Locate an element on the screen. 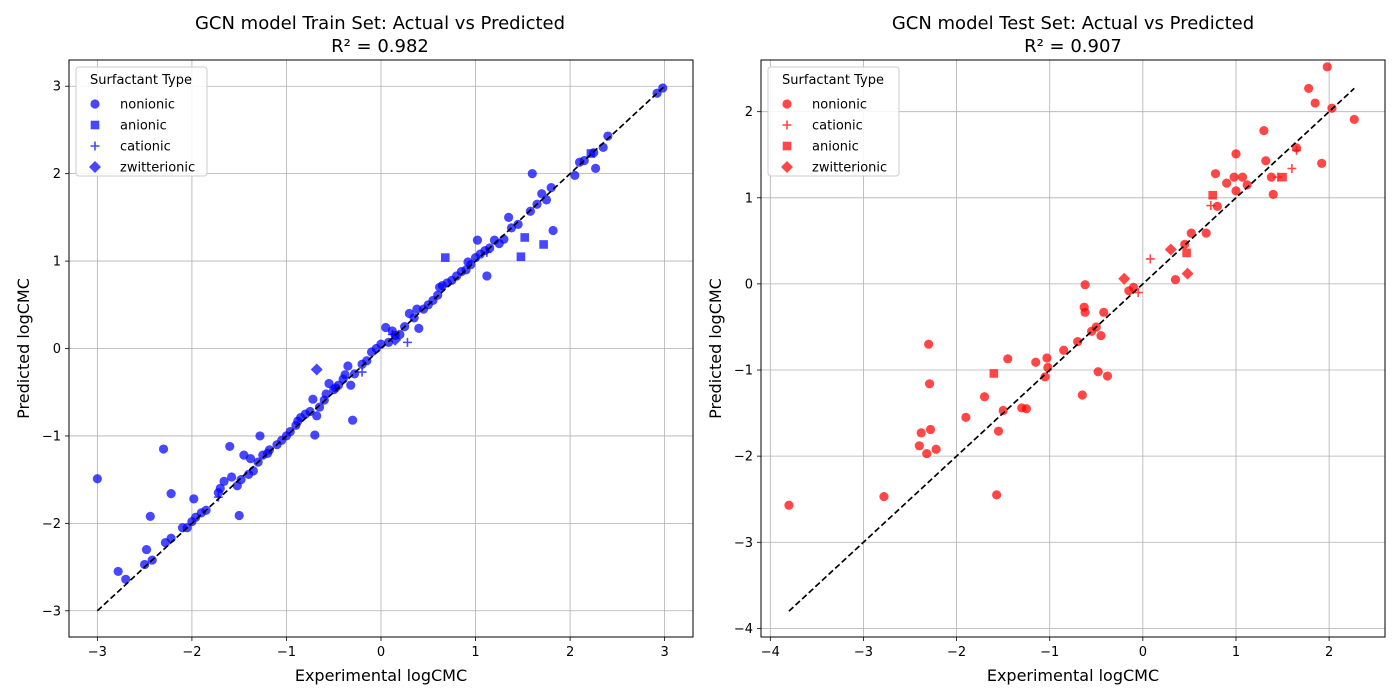 This screenshot has width=1400, height=700. test-x-axis-label: Experimental logCMC is located at coordinates (1073, 675).